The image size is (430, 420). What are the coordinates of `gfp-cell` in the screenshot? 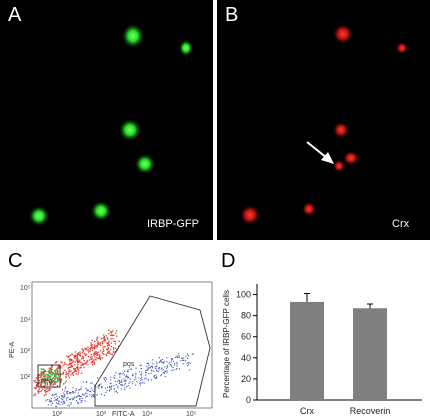 It's located at (130, 130).